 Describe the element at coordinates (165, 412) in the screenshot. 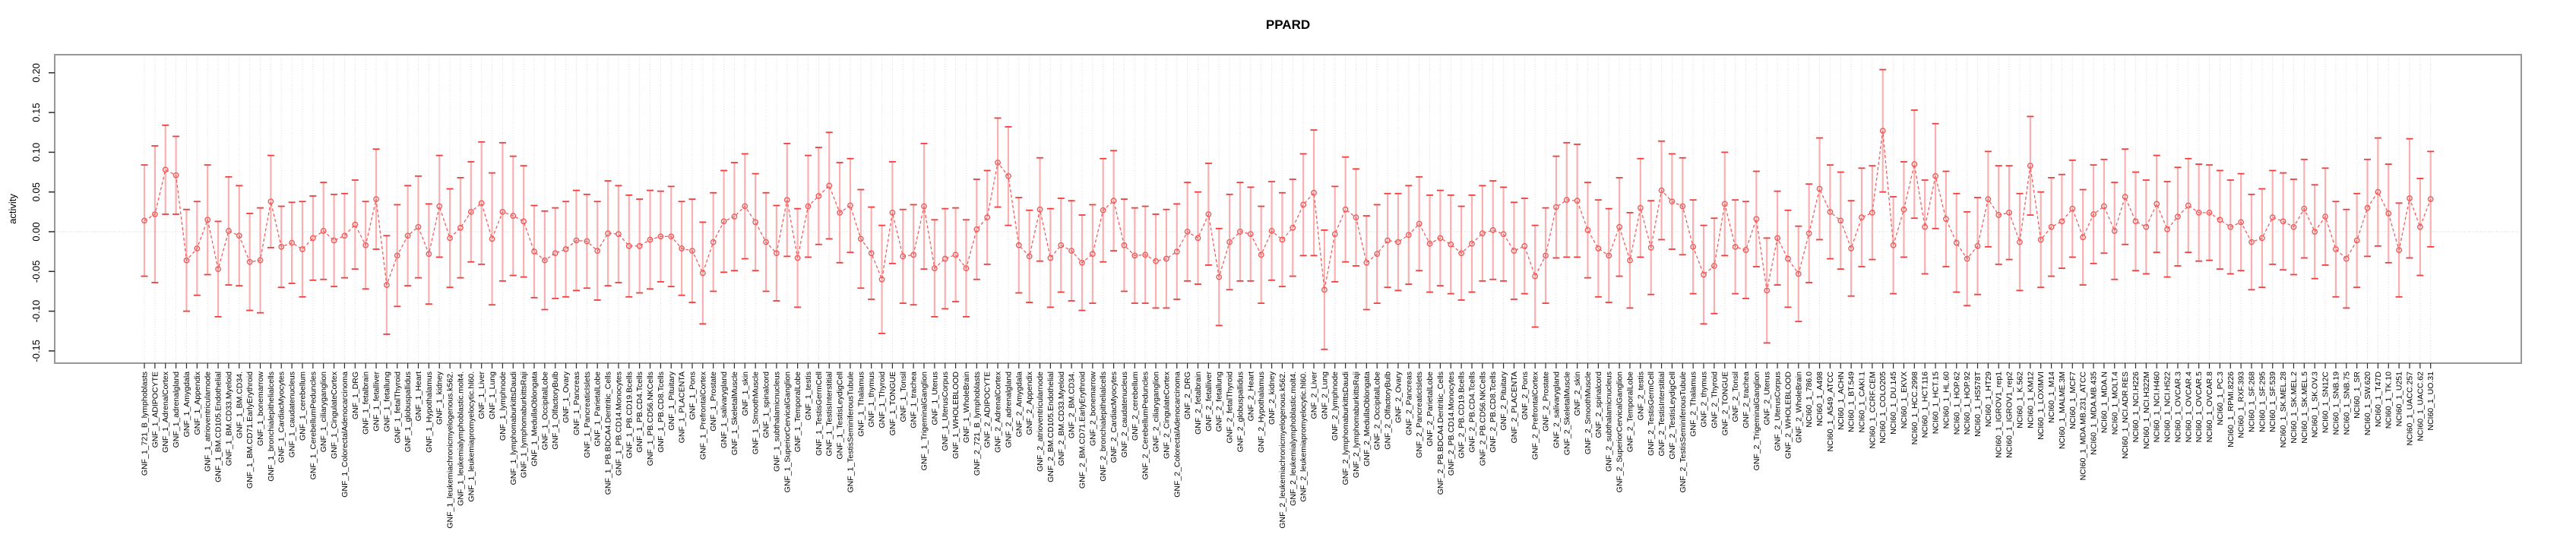

I see `x-tick-label: GNF_1_AdrenalCortex` at that location.